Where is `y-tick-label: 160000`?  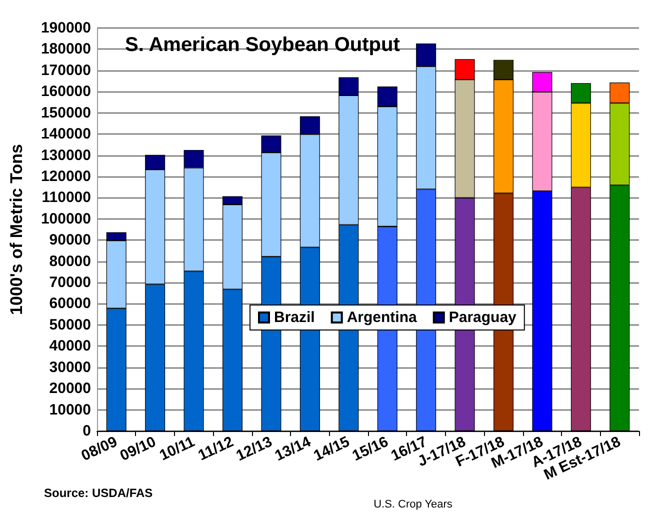 y-tick-label: 160000 is located at coordinates (65, 91).